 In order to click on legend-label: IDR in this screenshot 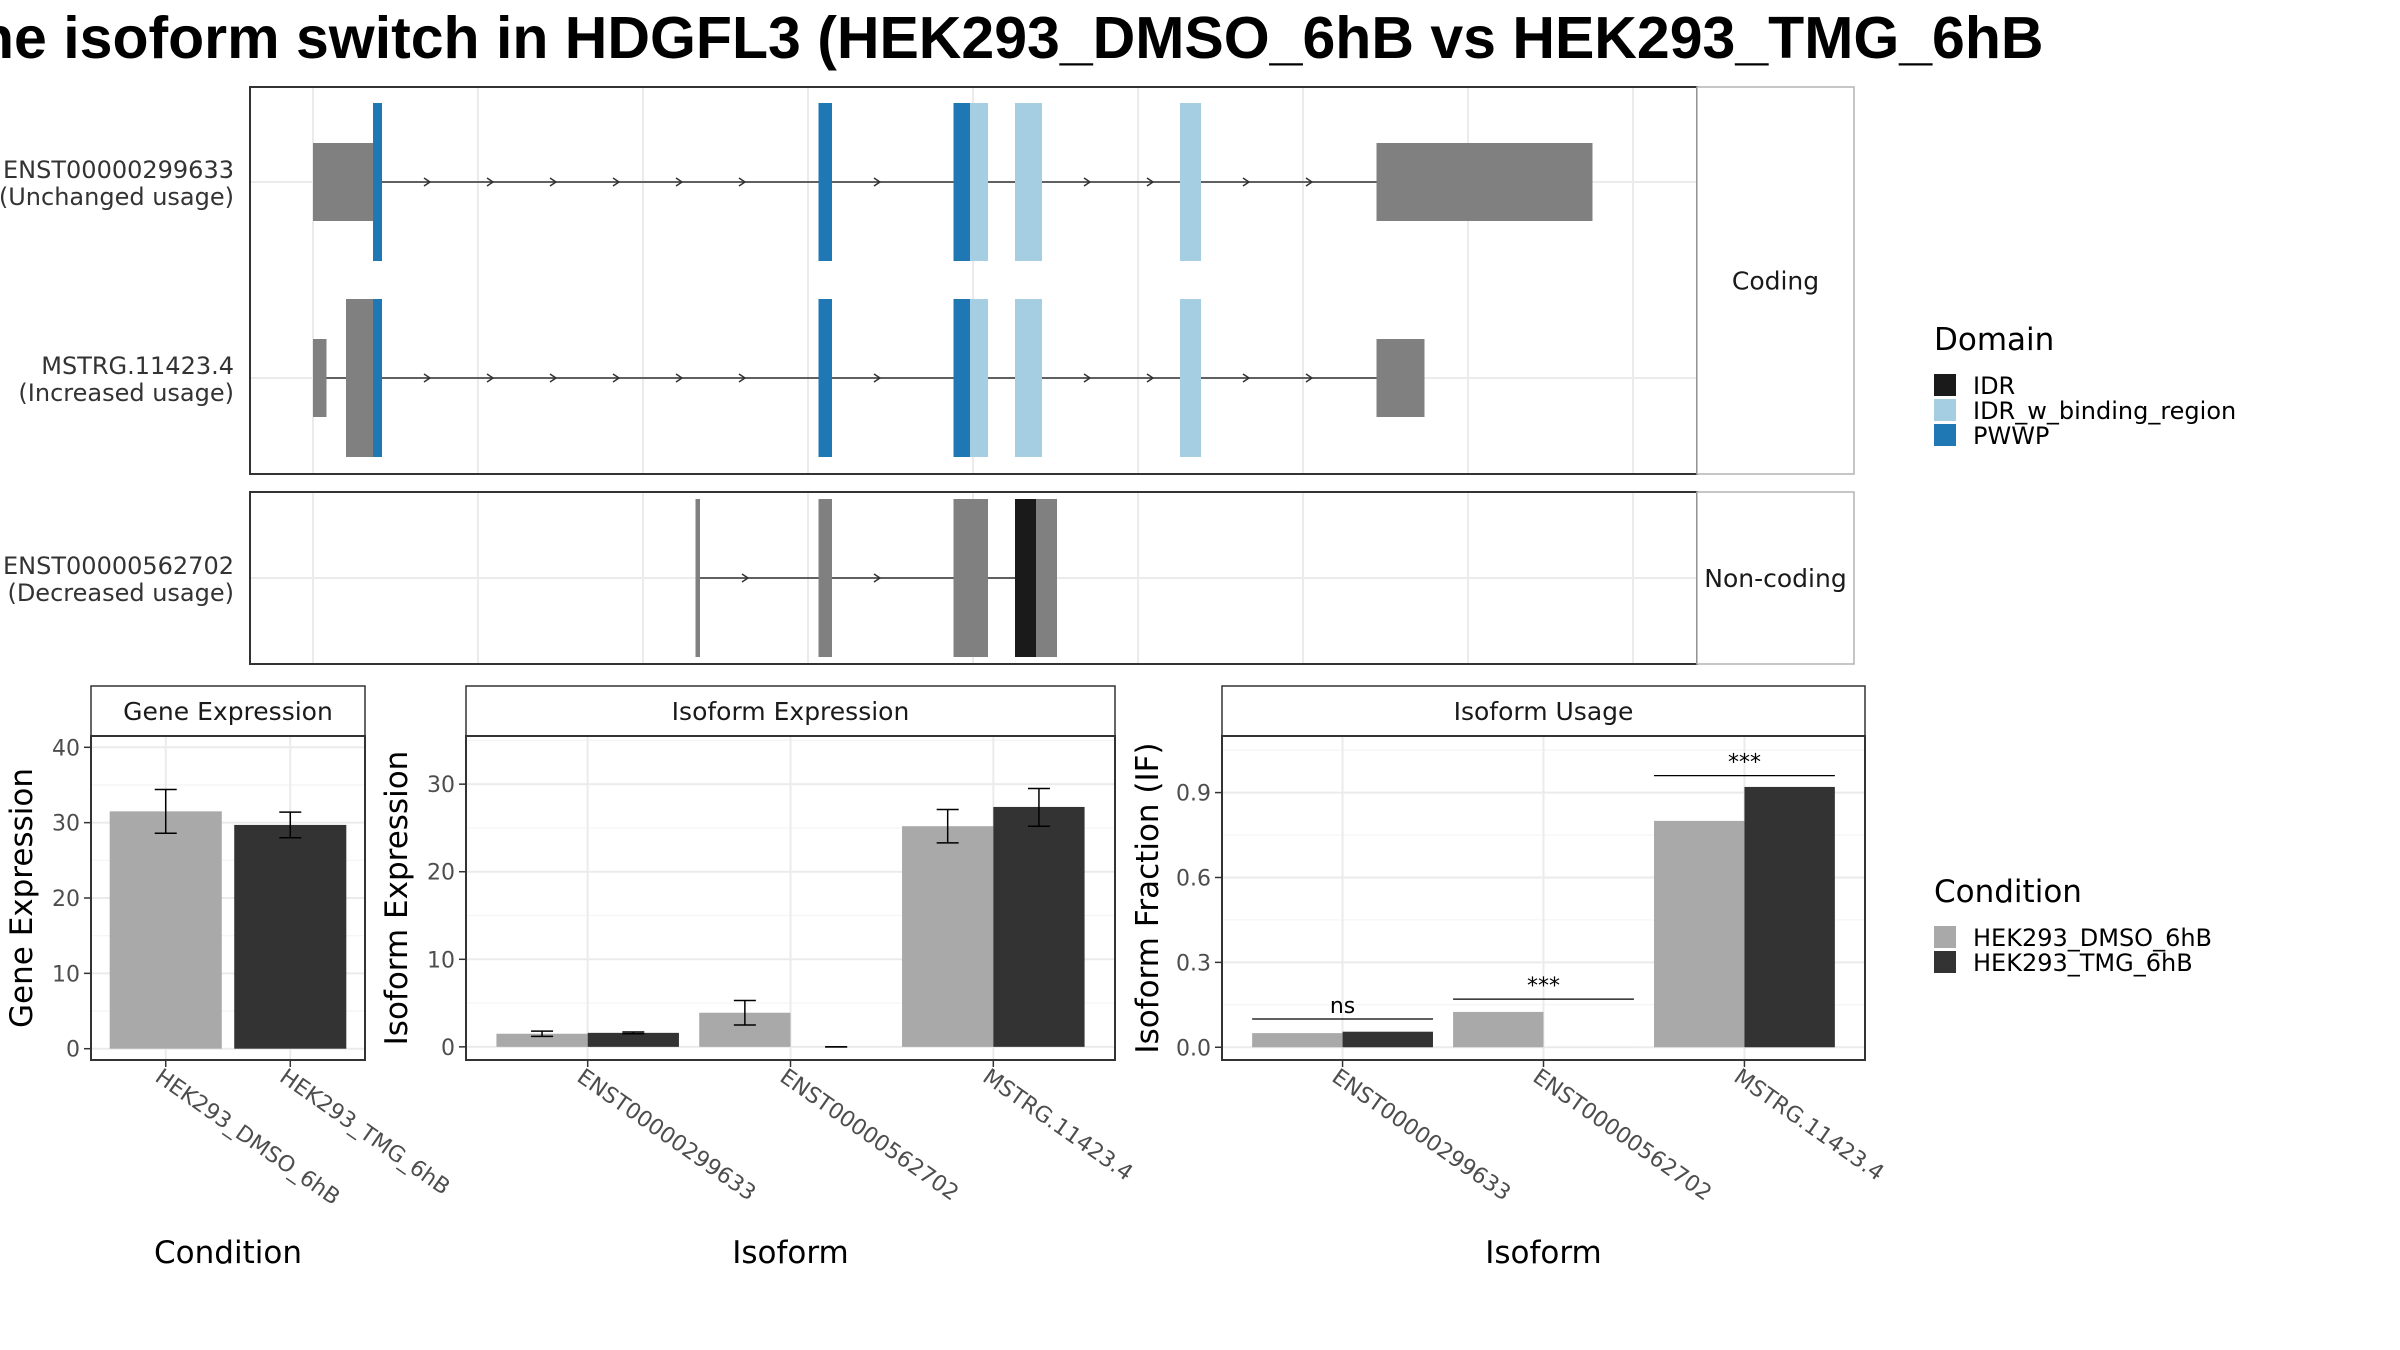, I will do `click(1994, 386)`.